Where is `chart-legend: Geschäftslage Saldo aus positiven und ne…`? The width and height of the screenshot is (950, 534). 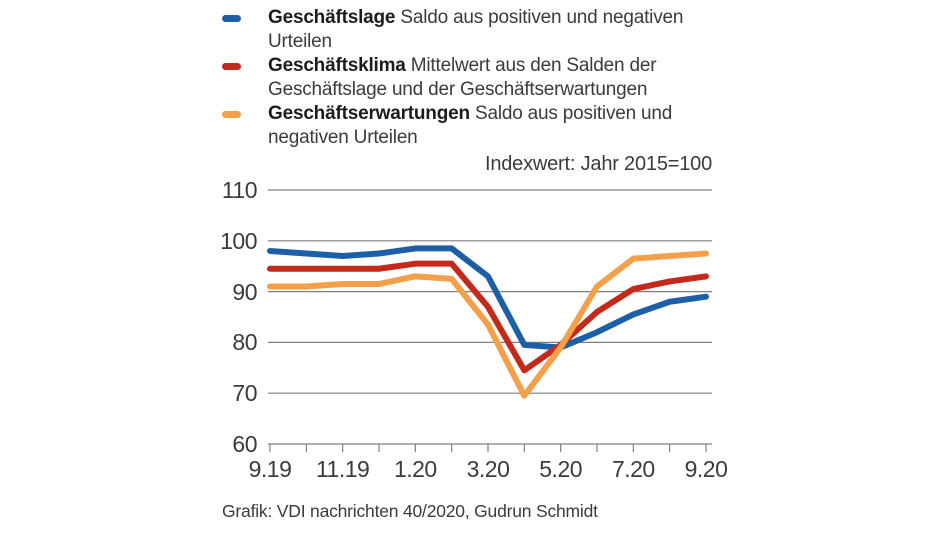 chart-legend: Geschäftslage Saldo aus positiven und ne… is located at coordinates (467, 78).